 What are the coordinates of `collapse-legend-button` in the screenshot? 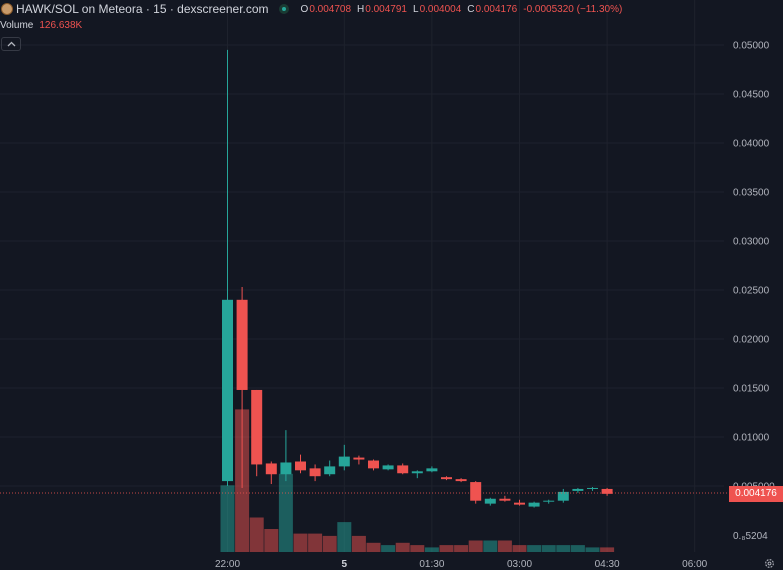 It's located at (11, 44).